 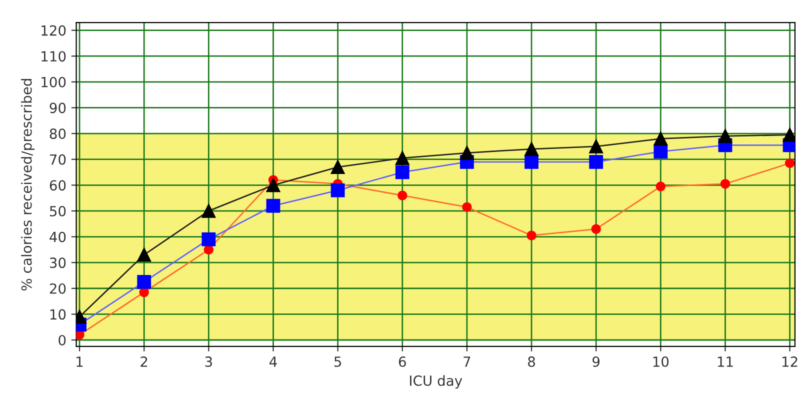 I want to click on x-tick-label: 2, so click(x=144, y=361).